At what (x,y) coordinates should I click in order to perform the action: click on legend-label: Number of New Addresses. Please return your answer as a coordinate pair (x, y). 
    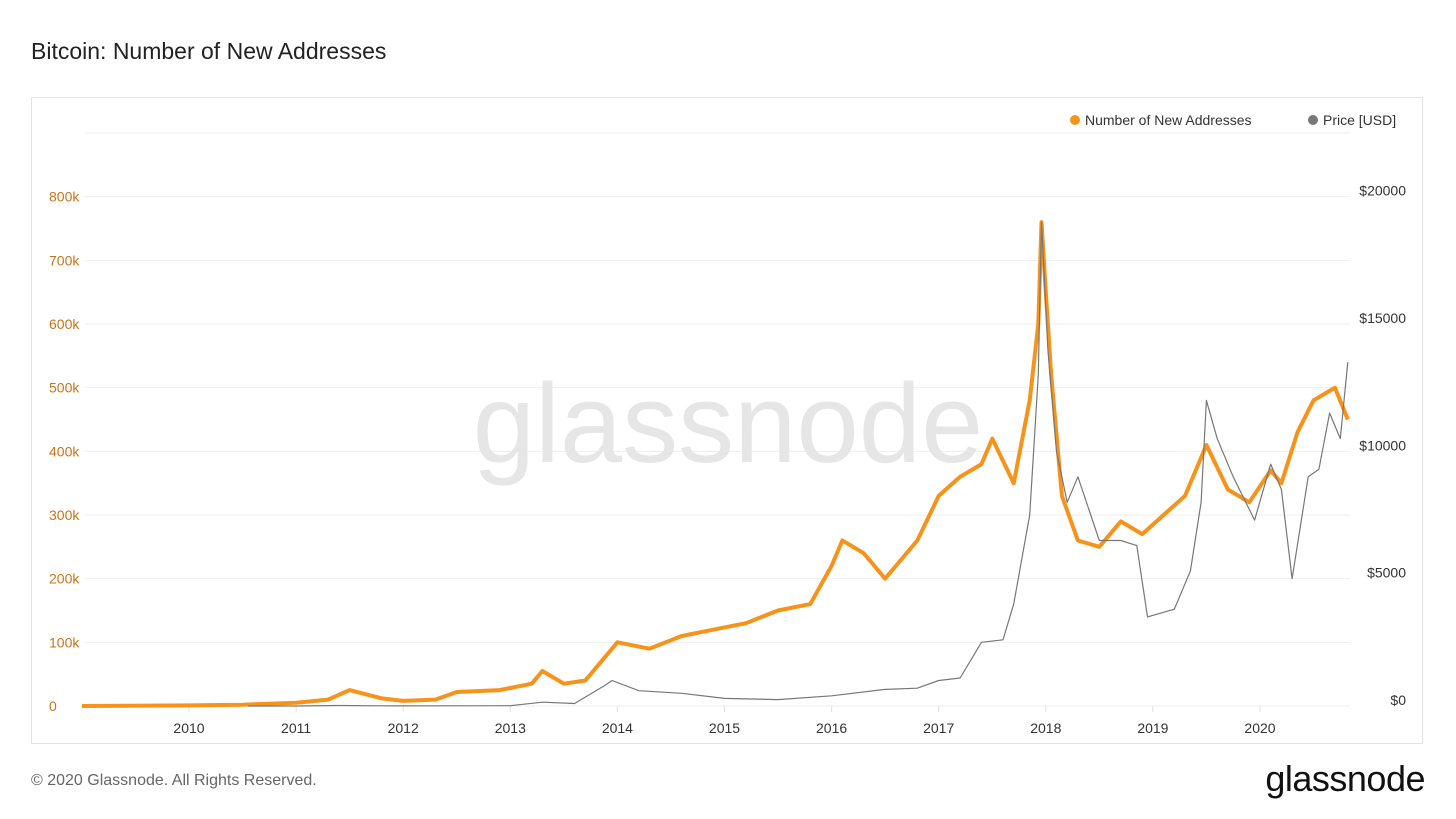
    Looking at the image, I should click on (1168, 120).